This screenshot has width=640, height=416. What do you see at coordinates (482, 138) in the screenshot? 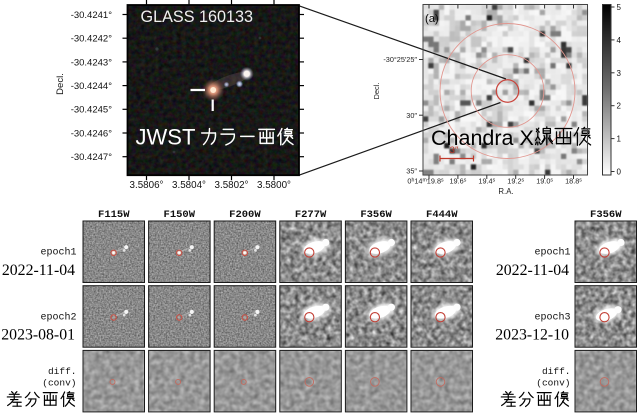
I see `svg-text: Chandra X` at bounding box center [482, 138].